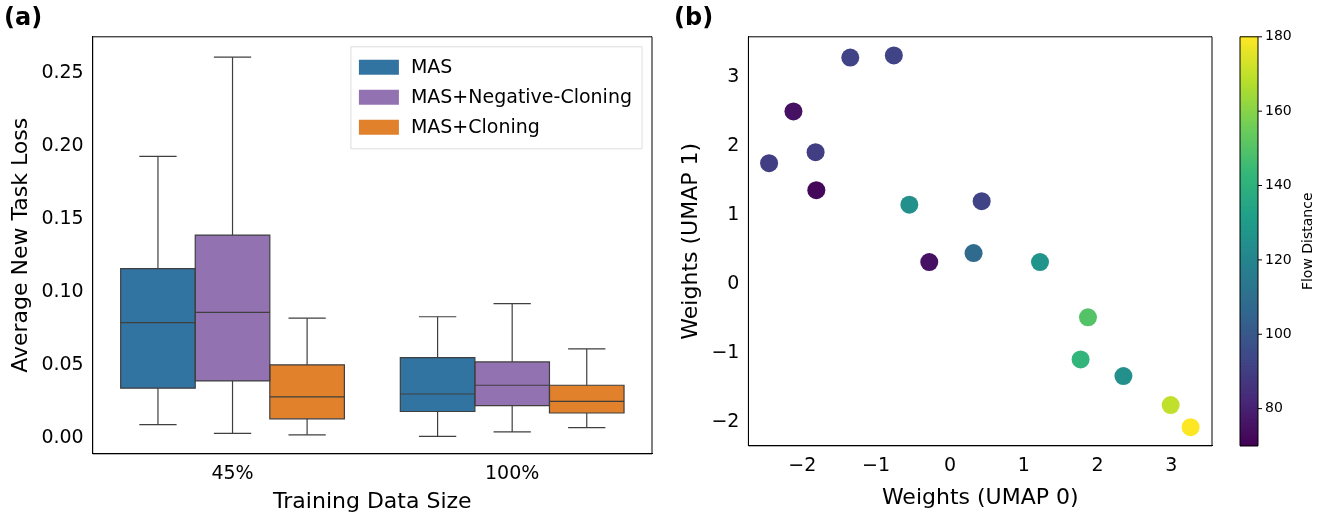  What do you see at coordinates (431, 65) in the screenshot?
I see `legend-label: MAS` at bounding box center [431, 65].